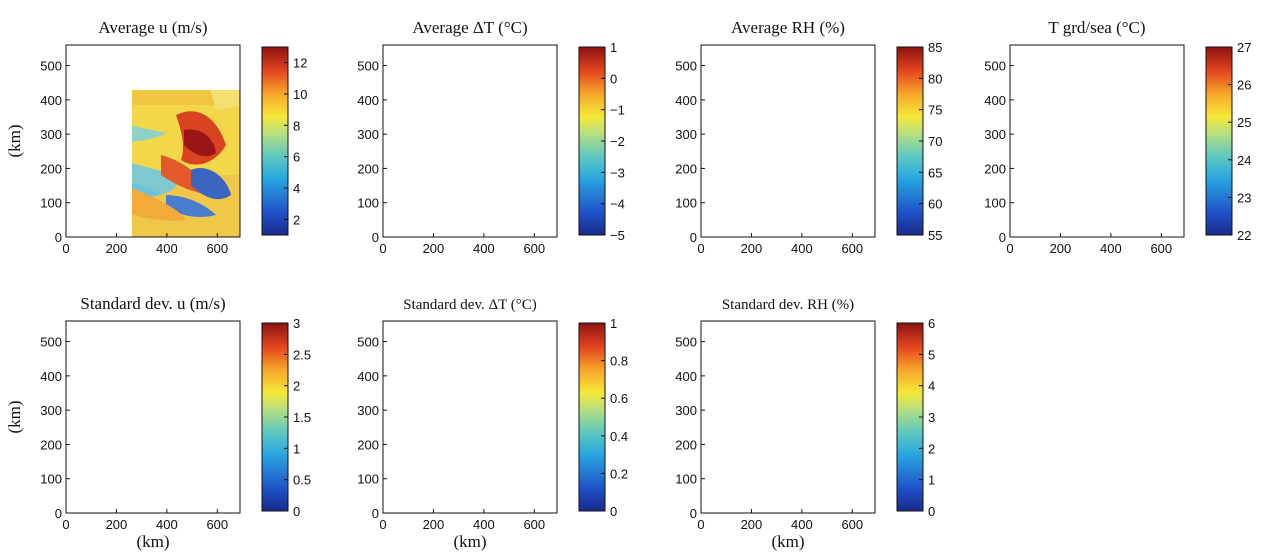  I want to click on colorbar-tick-label: 2.5, so click(302, 354).